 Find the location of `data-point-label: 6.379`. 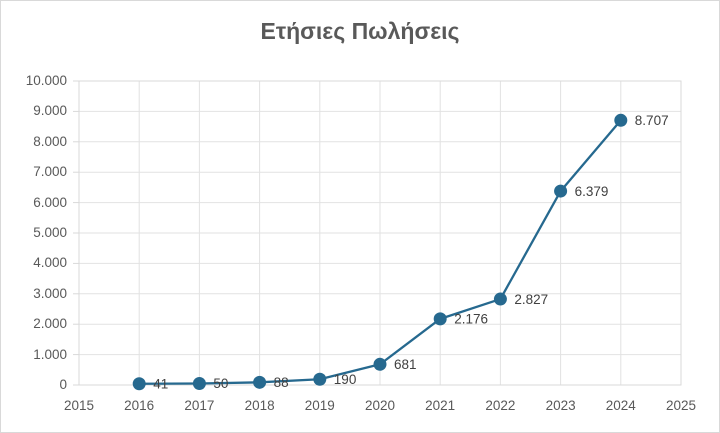

data-point-label: 6.379 is located at coordinates (592, 191).